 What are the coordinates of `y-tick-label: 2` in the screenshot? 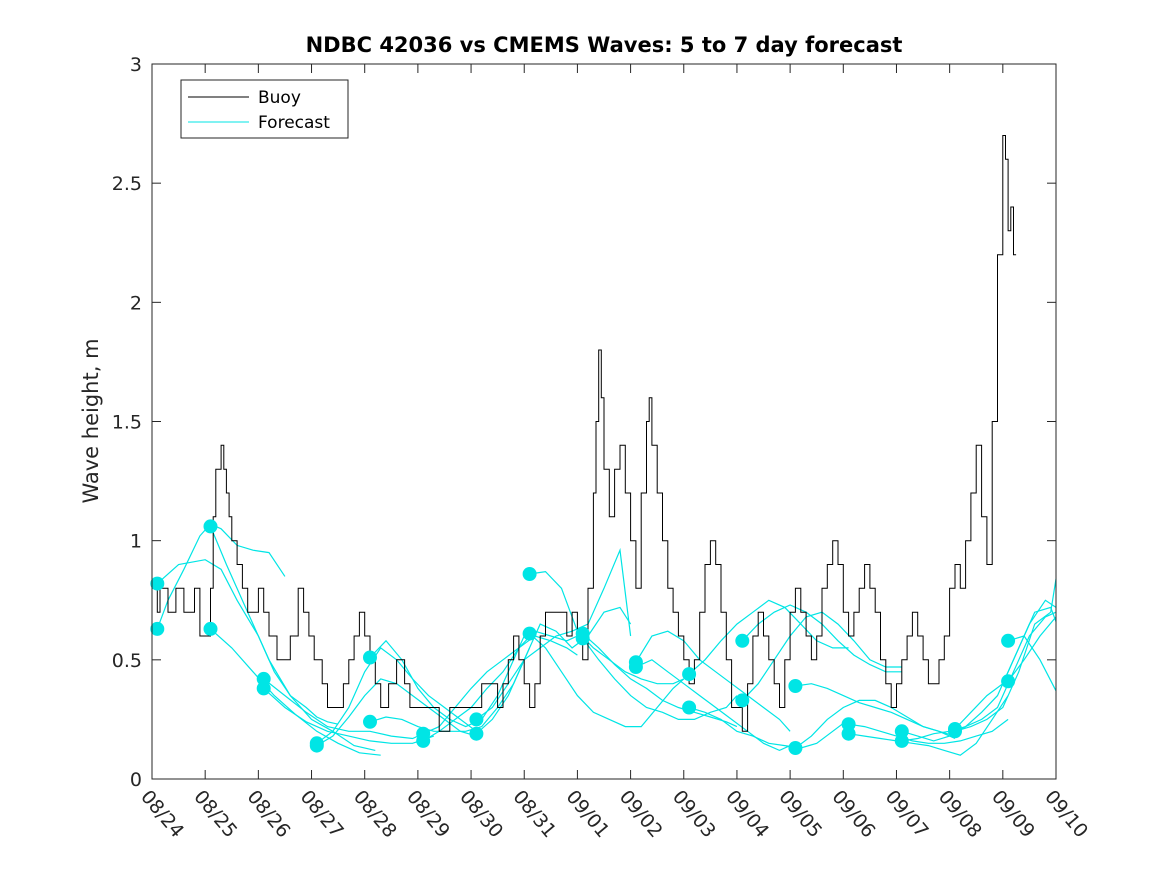 It's located at (136, 303).